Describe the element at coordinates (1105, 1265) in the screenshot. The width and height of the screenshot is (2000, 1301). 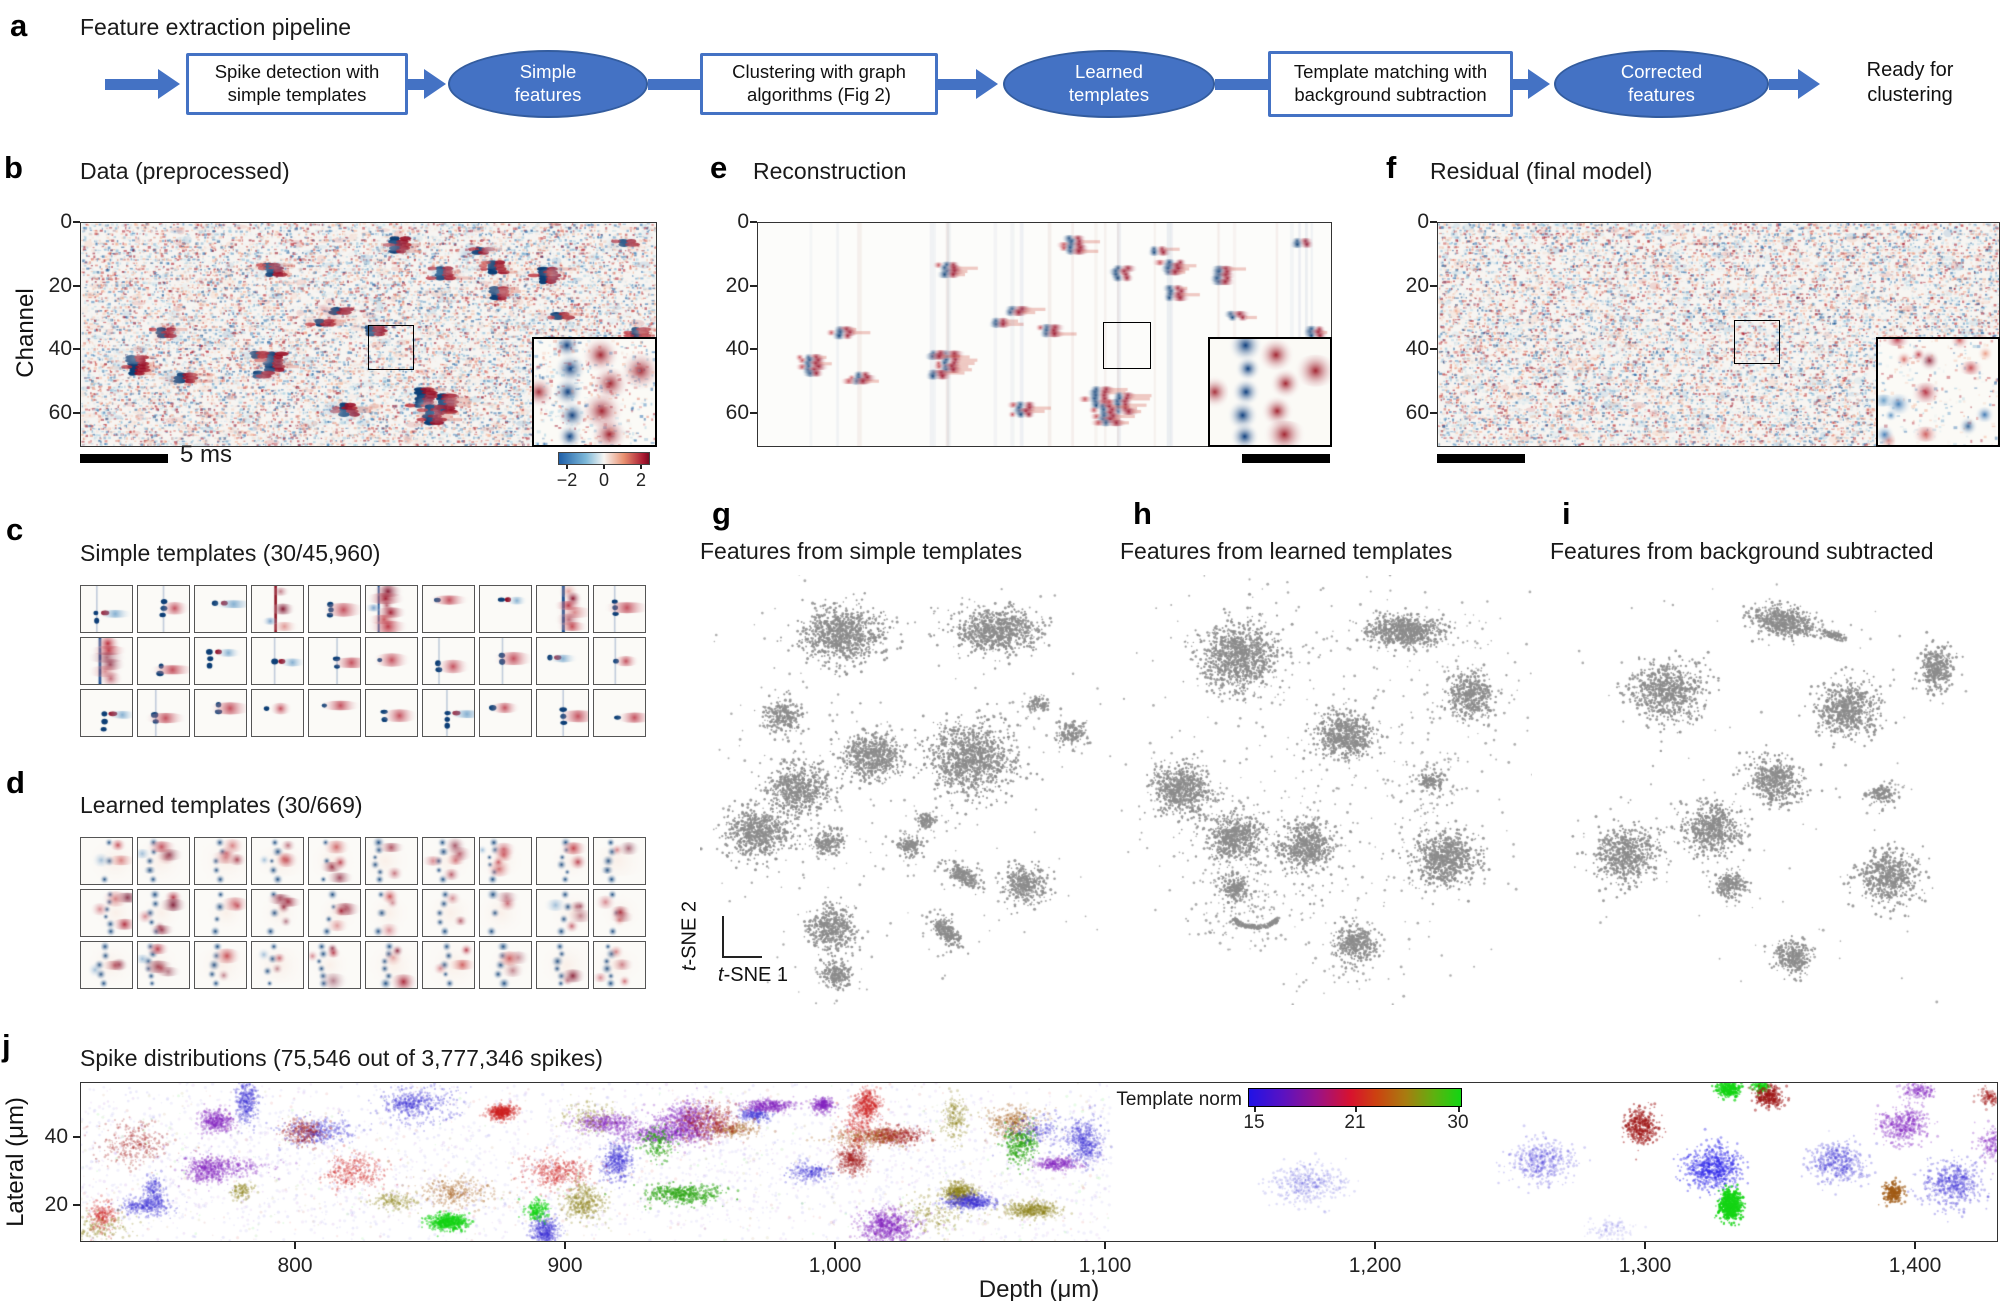
I see `x-tick: 1,100` at that location.